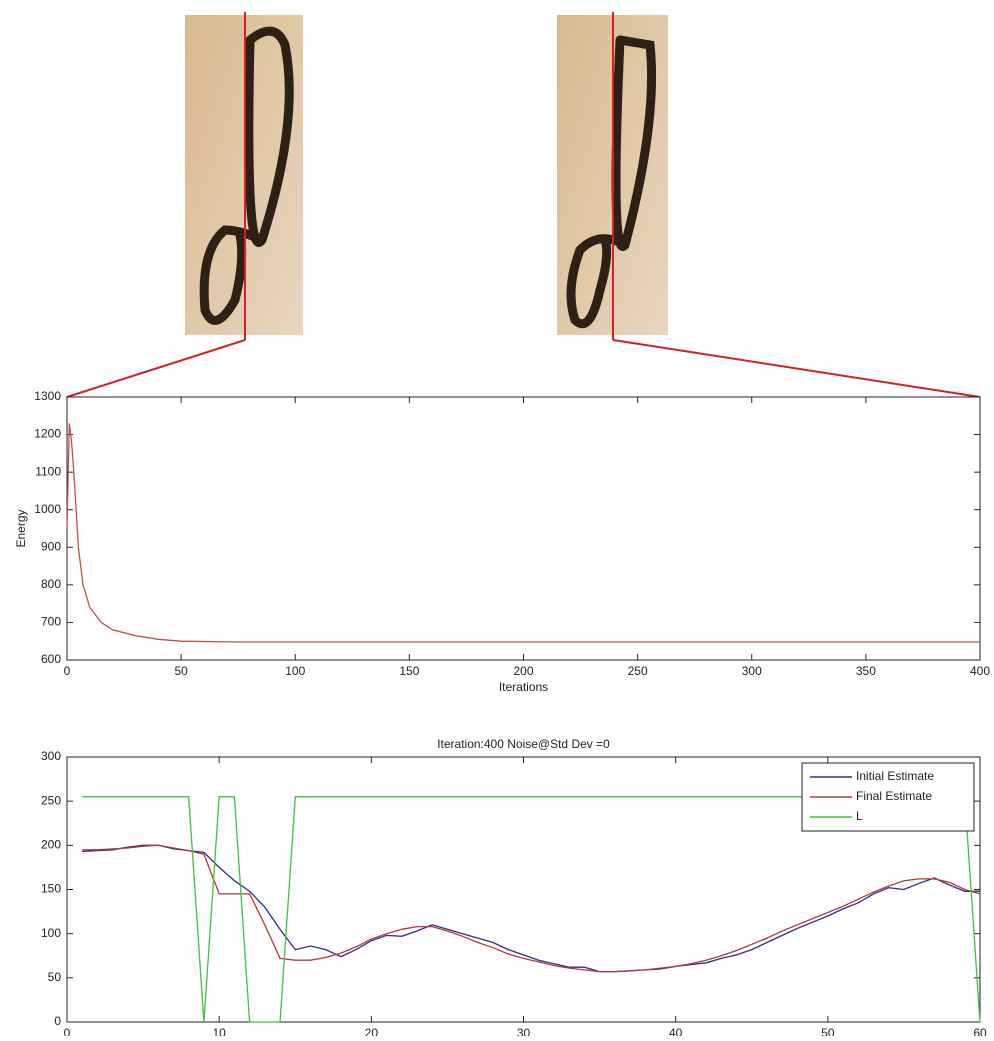  What do you see at coordinates (219, 1031) in the screenshot?
I see `x-tick-label: 10` at bounding box center [219, 1031].